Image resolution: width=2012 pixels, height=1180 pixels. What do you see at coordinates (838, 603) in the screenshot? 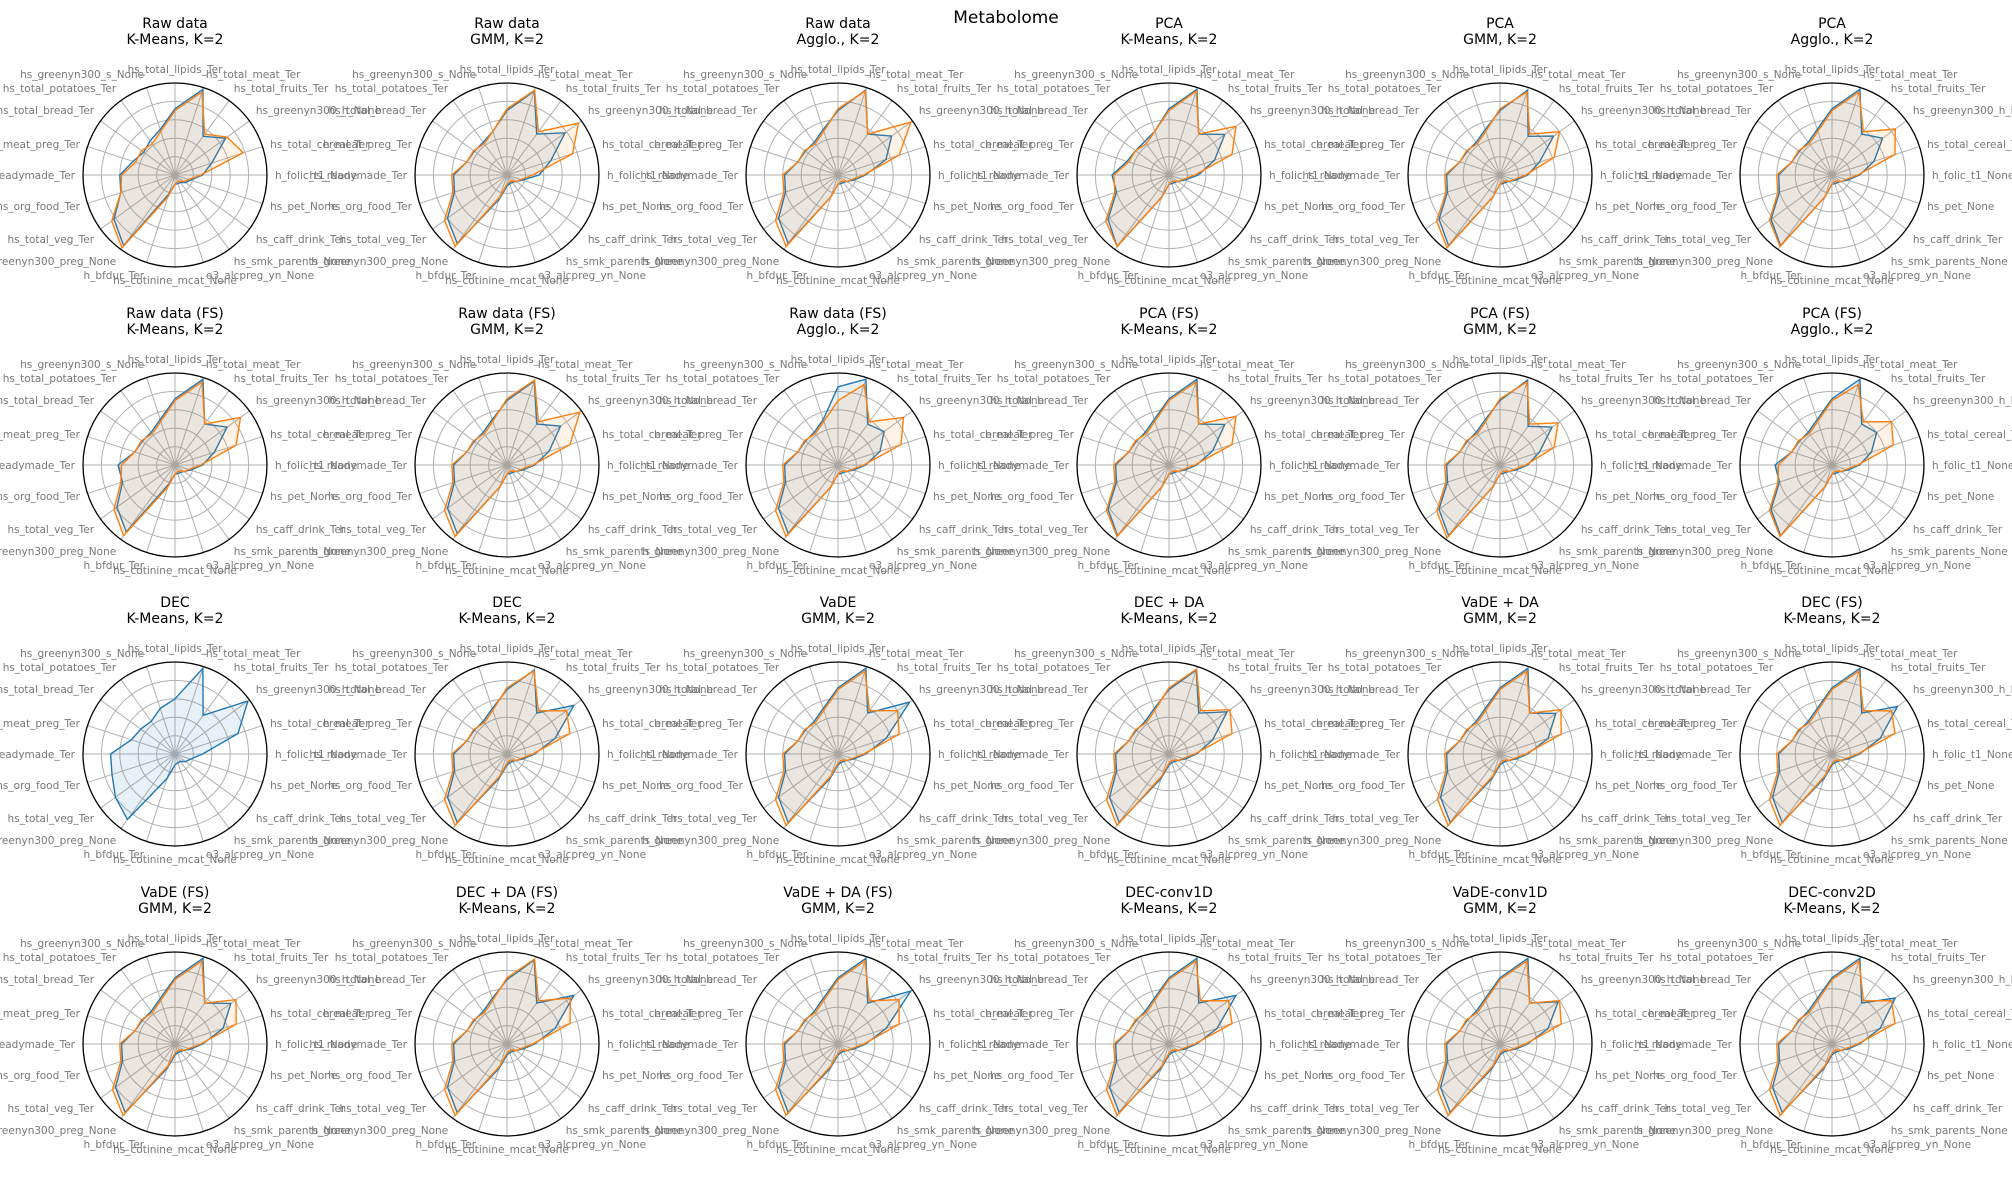
I see `panel-title: VaDE` at bounding box center [838, 603].